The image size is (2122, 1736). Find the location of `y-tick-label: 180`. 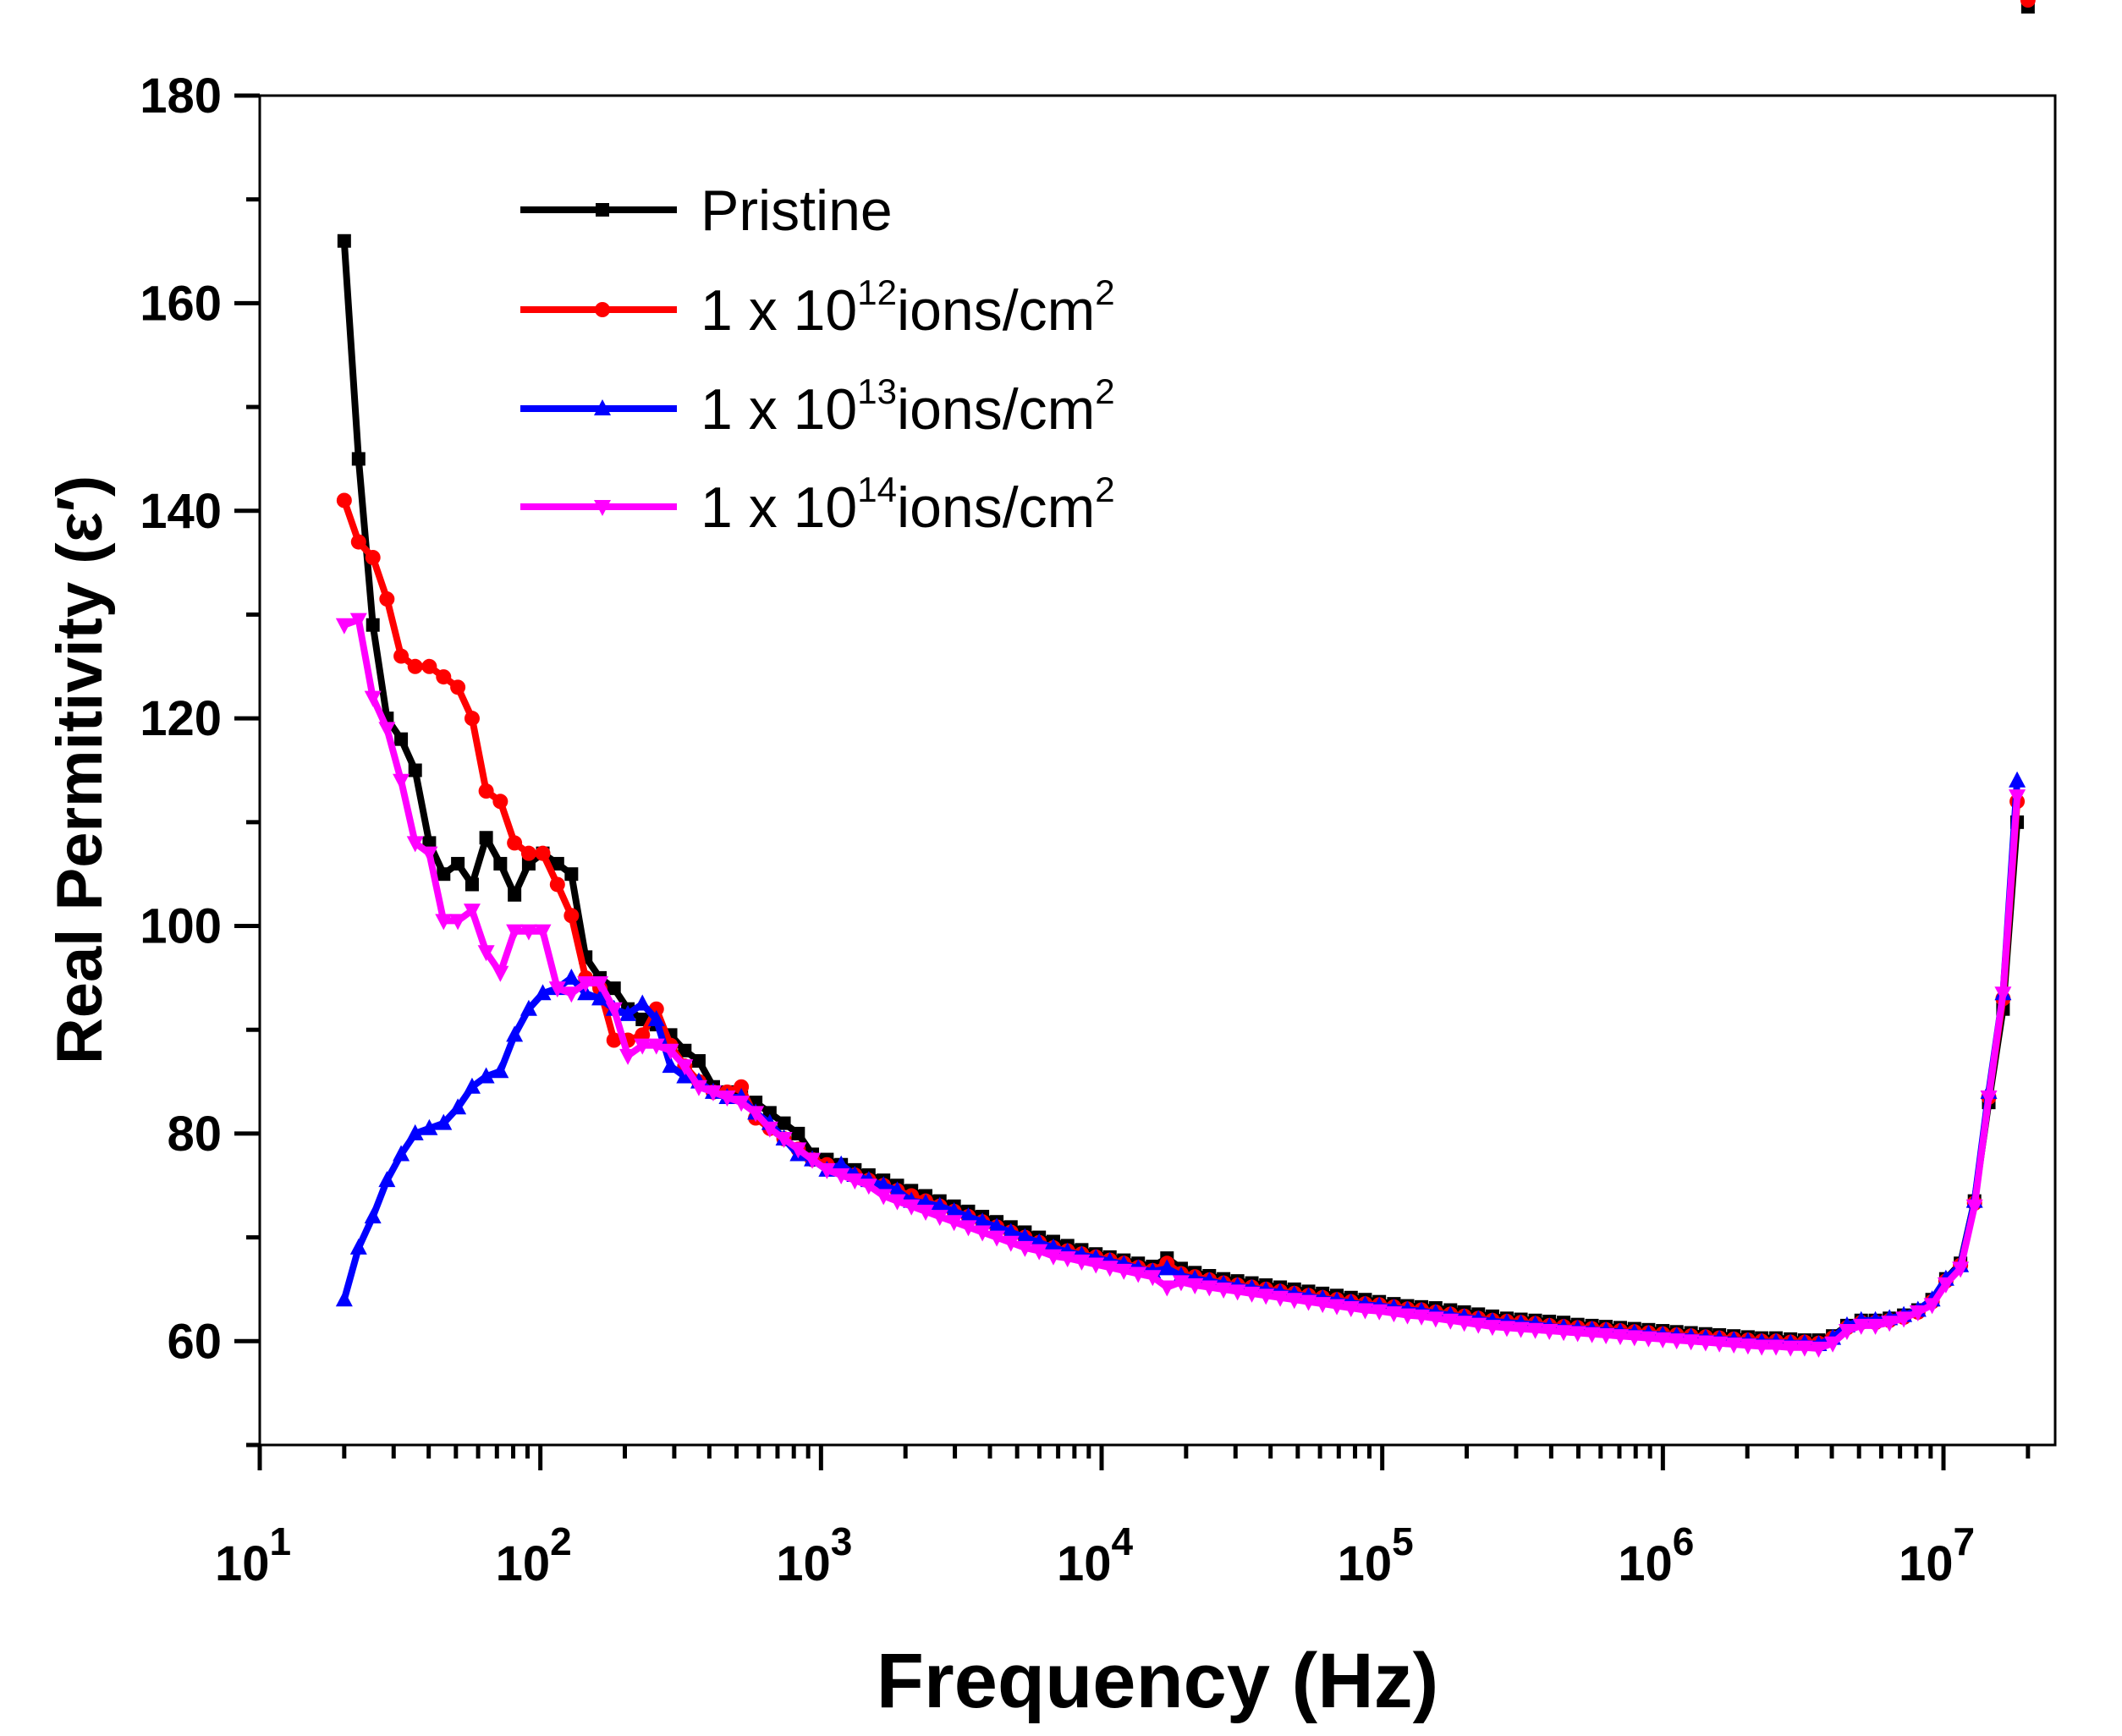

y-tick-label: 180 is located at coordinates (181, 96).